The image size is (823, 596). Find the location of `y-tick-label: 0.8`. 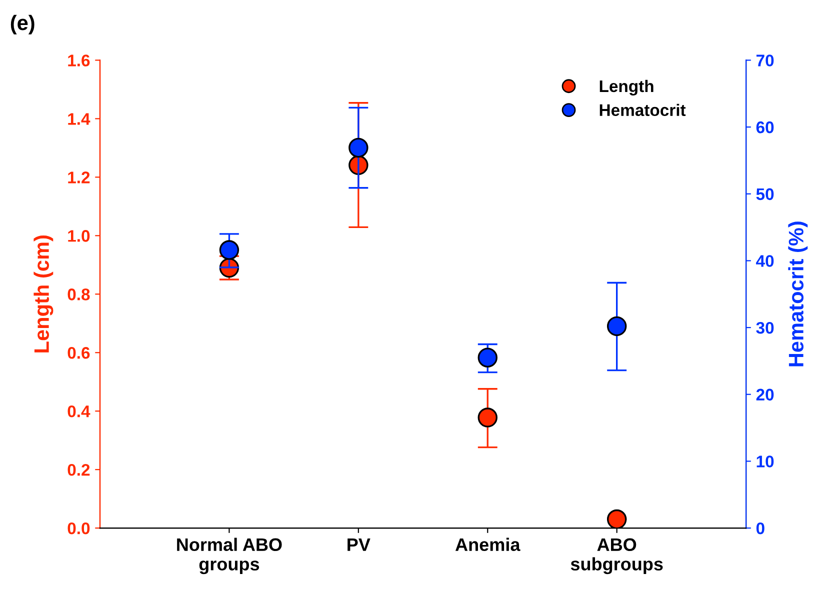

y-tick-label: 0.8 is located at coordinates (79, 294).